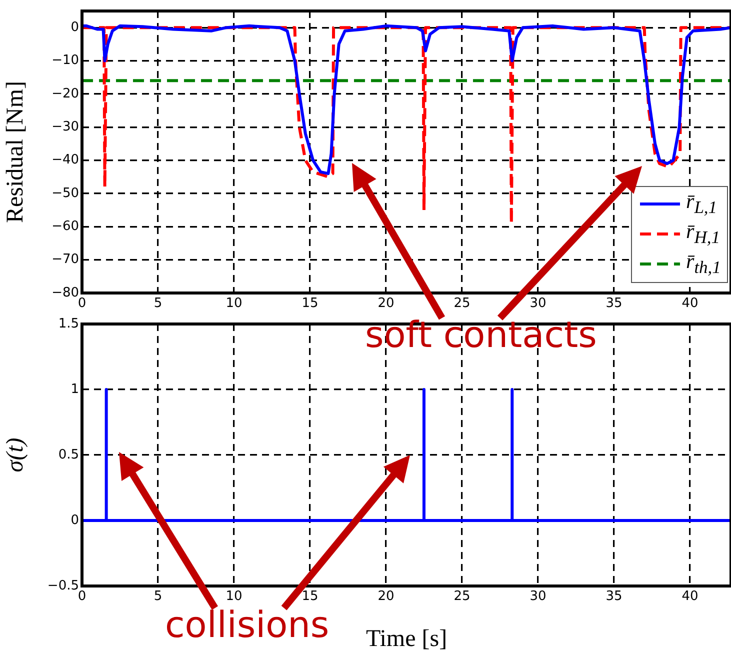 This screenshot has width=731, height=656. Describe the element at coordinates (15, 152) in the screenshot. I see `y-axis-title: Residual [Nm]` at that location.